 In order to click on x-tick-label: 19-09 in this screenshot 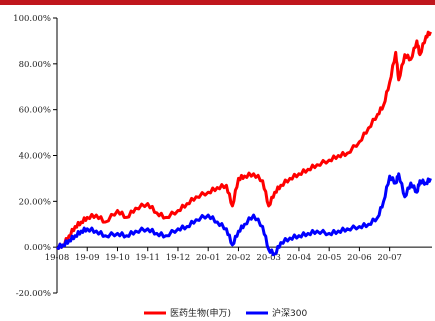, I will do `click(87, 258)`.